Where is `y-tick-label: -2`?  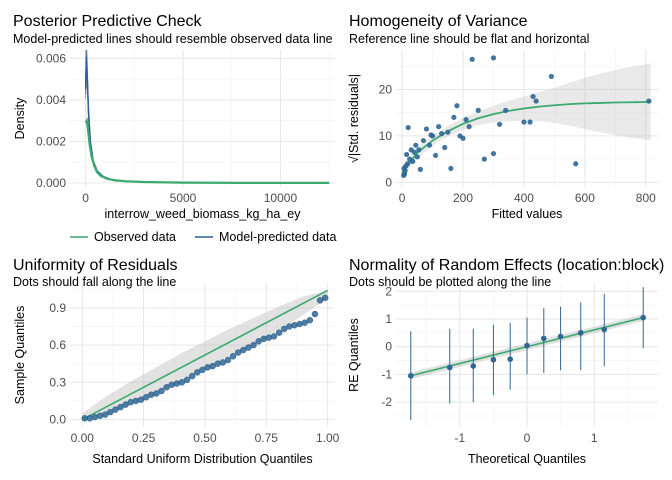
y-tick-label: -2 is located at coordinates (386, 402).